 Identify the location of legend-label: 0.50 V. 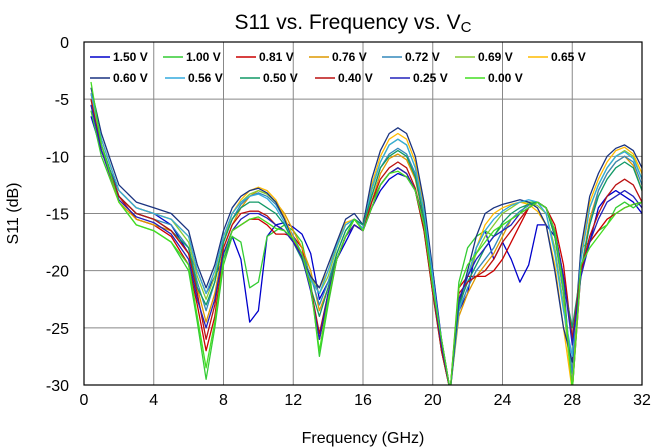
(280, 78).